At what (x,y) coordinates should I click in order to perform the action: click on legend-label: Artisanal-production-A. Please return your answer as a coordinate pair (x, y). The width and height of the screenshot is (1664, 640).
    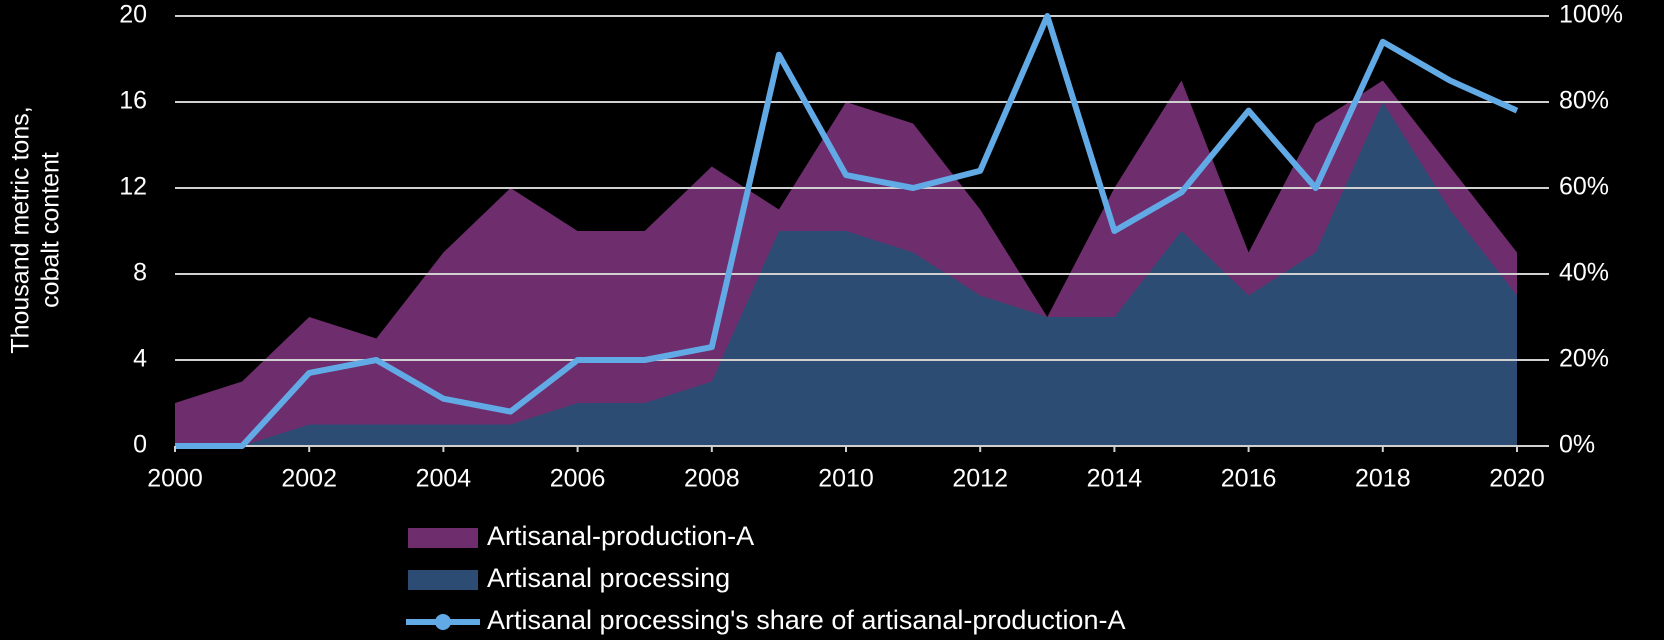
    Looking at the image, I should click on (620, 536).